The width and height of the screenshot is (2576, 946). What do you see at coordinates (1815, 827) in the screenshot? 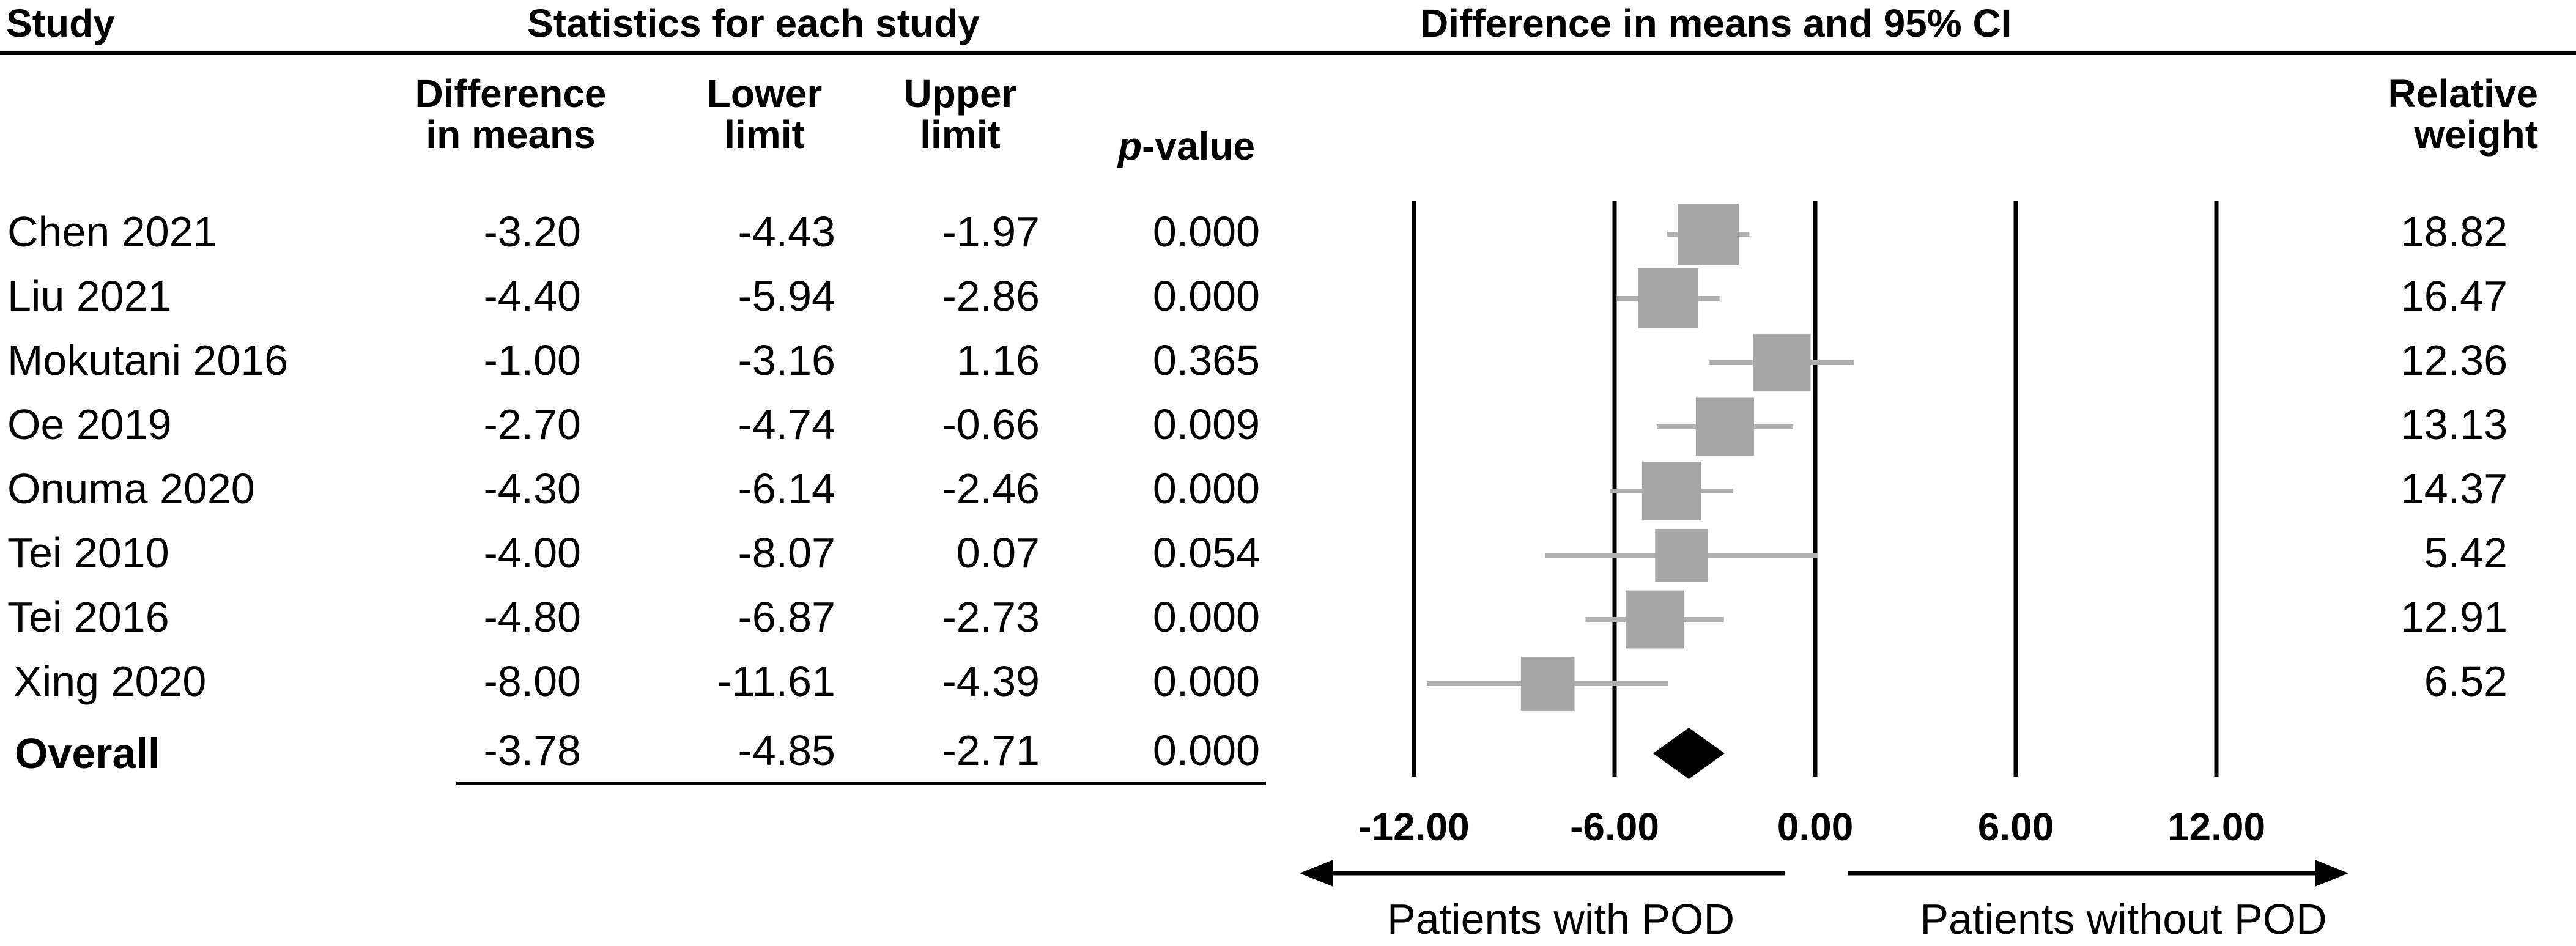
I see `x-tick-label: 0.00` at bounding box center [1815, 827].